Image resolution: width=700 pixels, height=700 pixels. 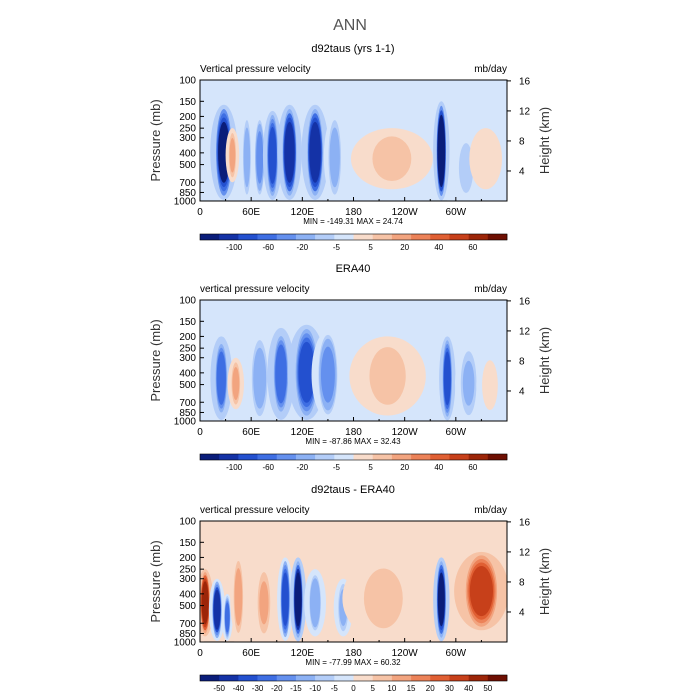 What do you see at coordinates (456, 212) in the screenshot?
I see `lon-label-60W: 60W` at bounding box center [456, 212].